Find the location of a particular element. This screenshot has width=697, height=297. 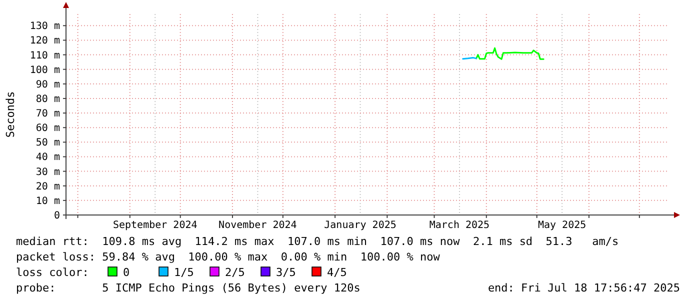

legend-label: 0 is located at coordinates (126, 272).